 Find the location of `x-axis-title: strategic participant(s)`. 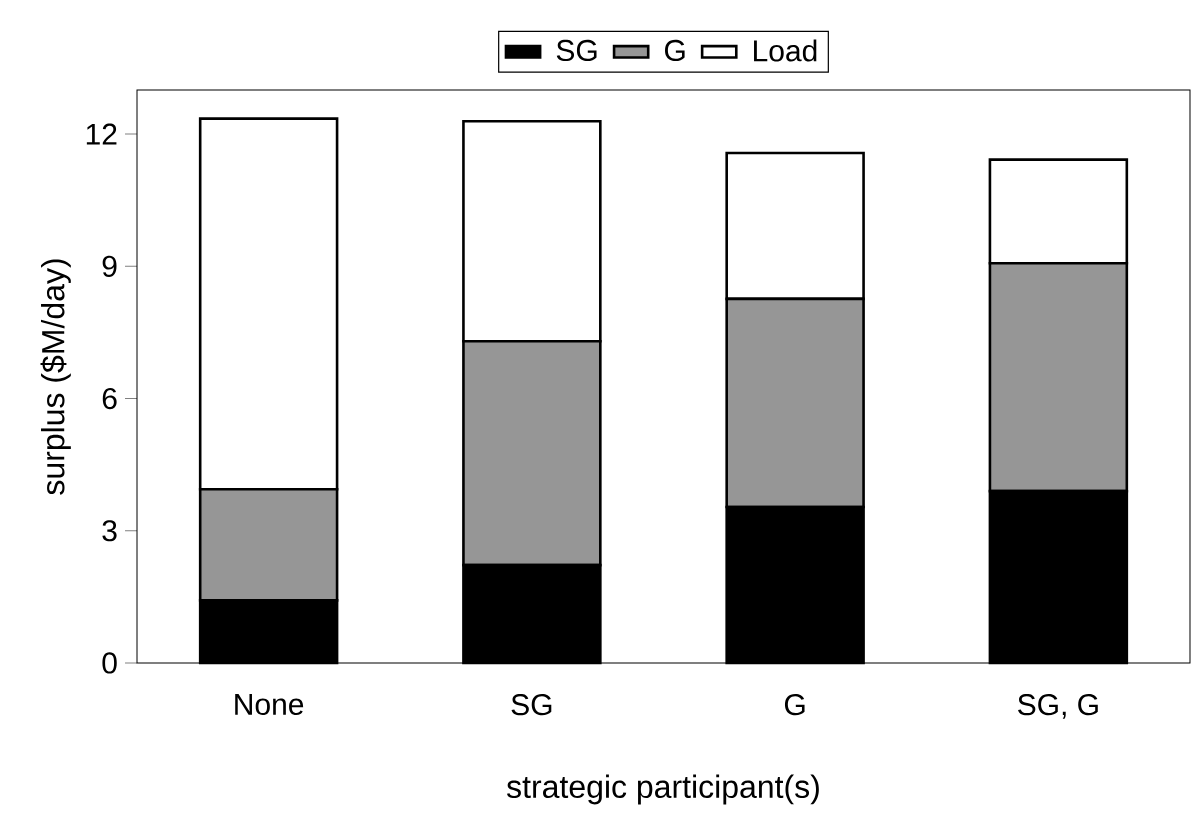

x-axis-title: strategic participant(s) is located at coordinates (662, 789).